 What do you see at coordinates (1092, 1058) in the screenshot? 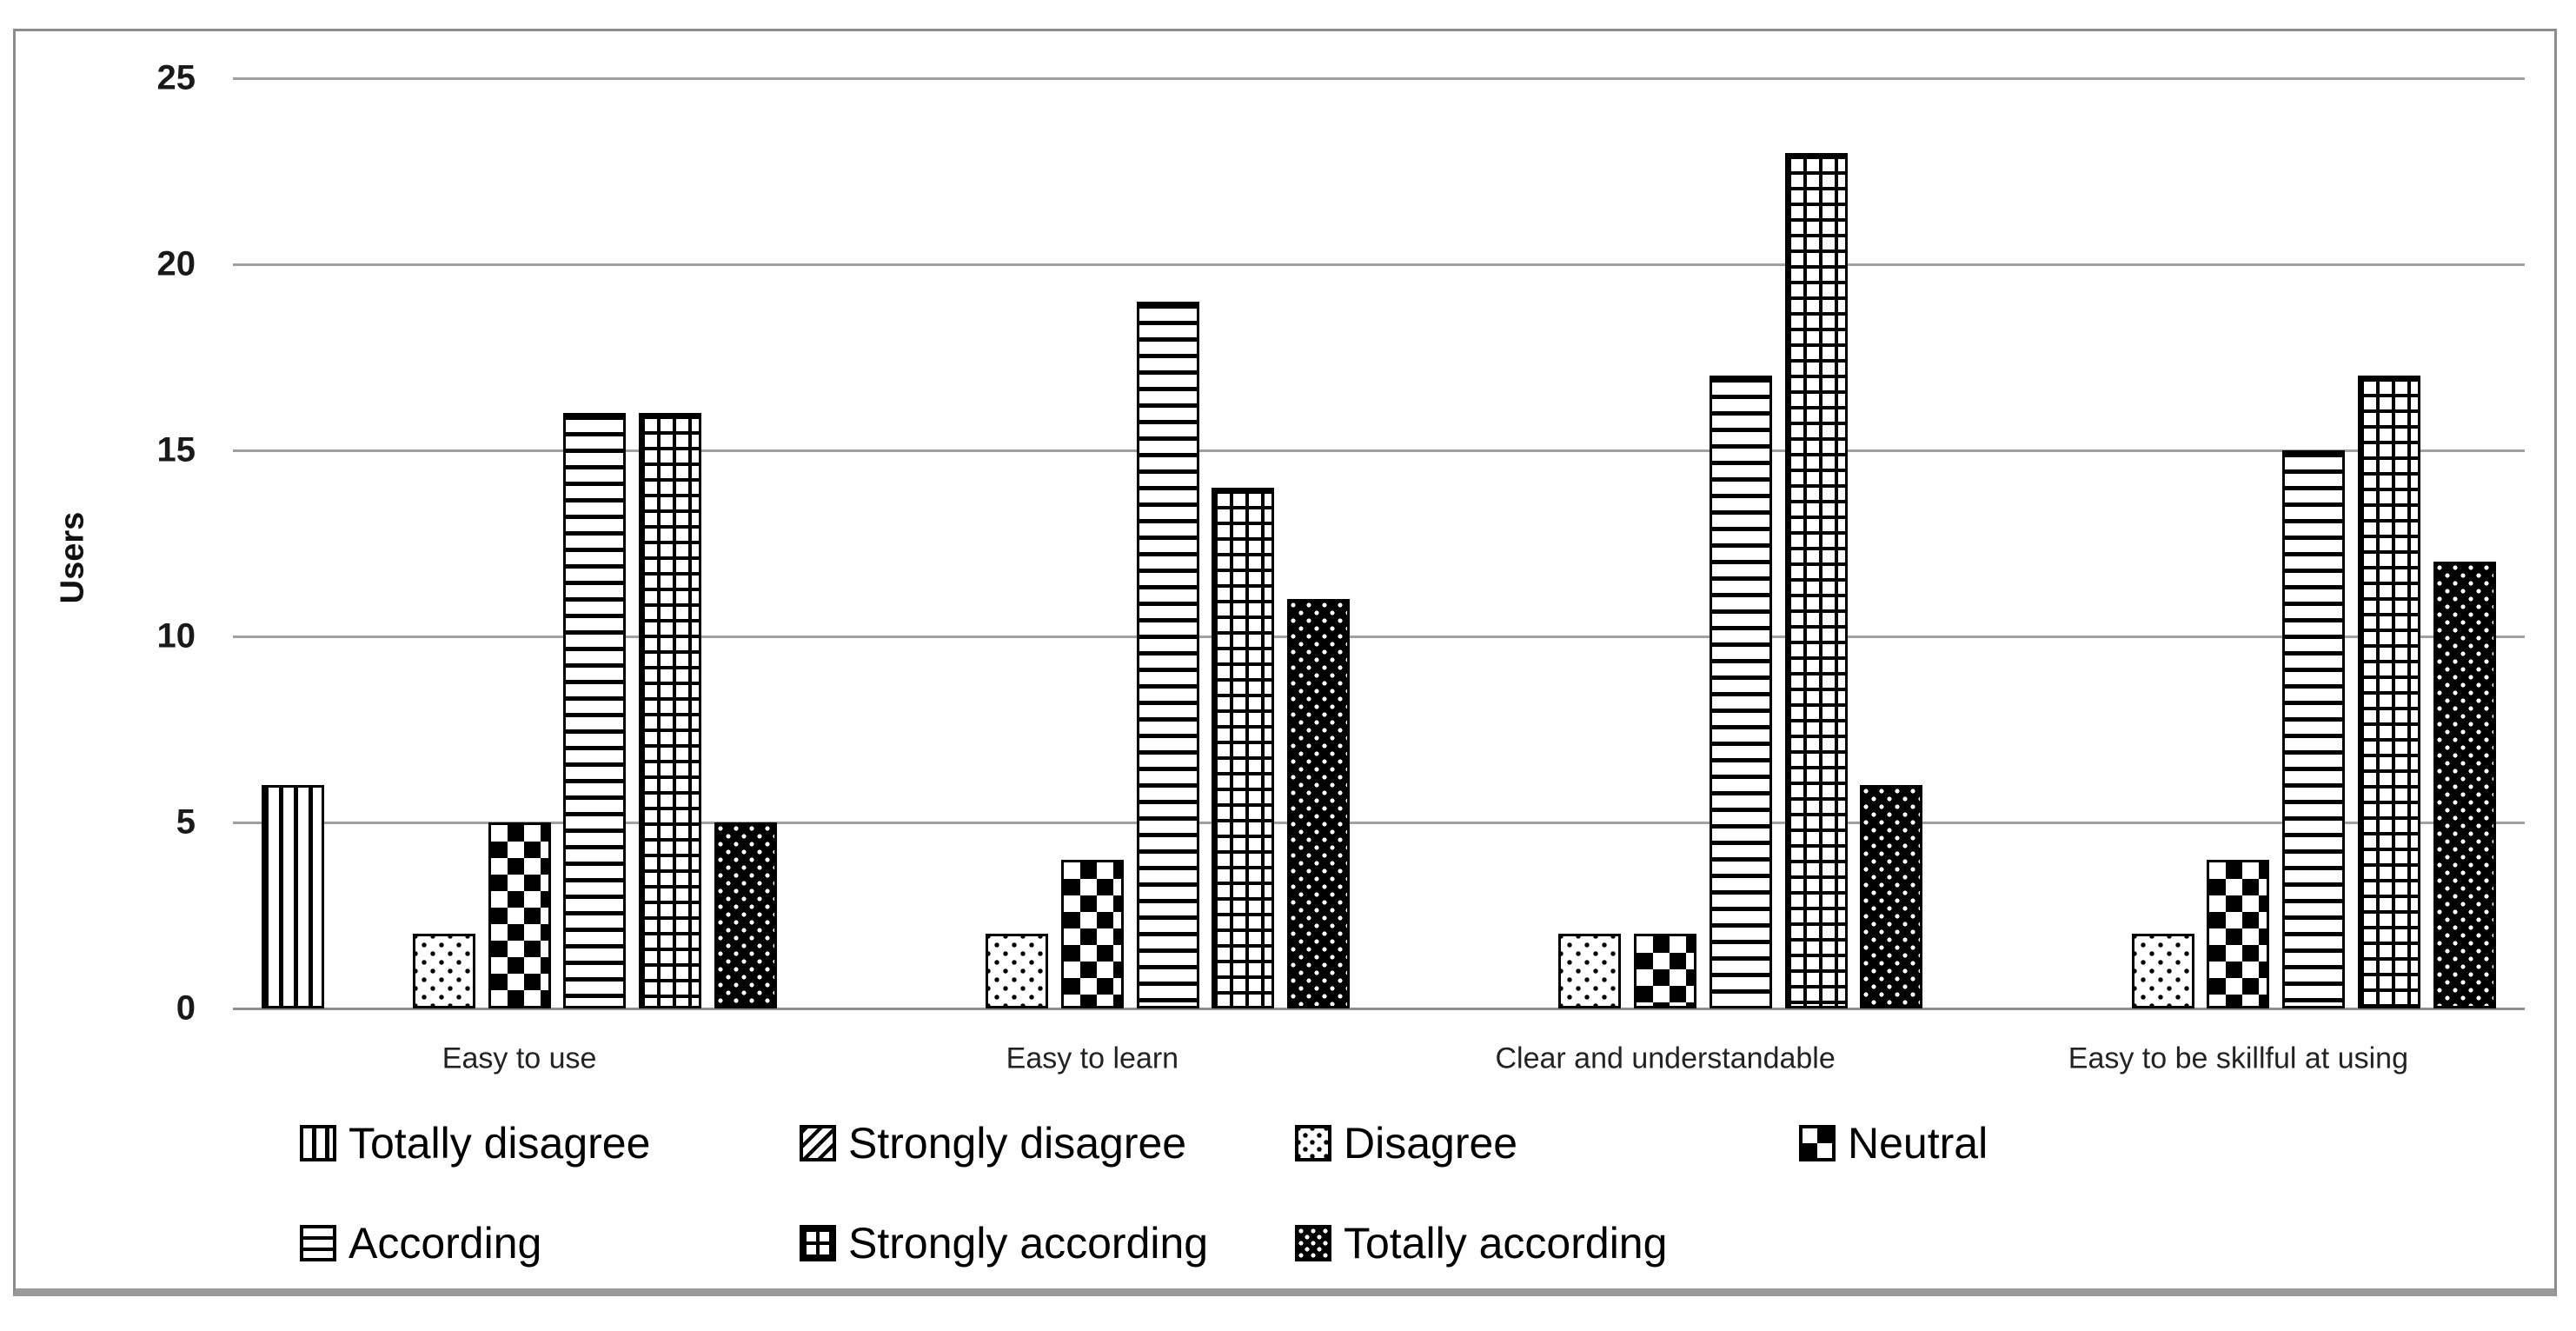
I see `category-label-2: Easy to learn` at bounding box center [1092, 1058].